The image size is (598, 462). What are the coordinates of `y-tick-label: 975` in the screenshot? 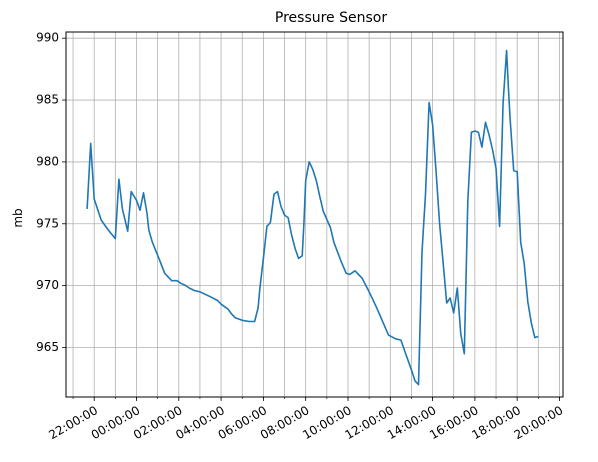 It's located at (47, 223).